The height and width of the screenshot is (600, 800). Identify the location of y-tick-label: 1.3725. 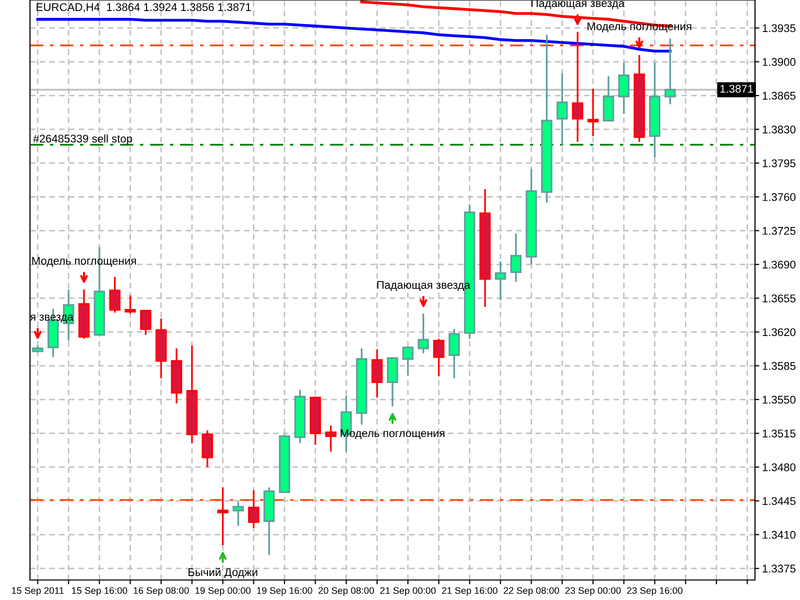
(779, 230).